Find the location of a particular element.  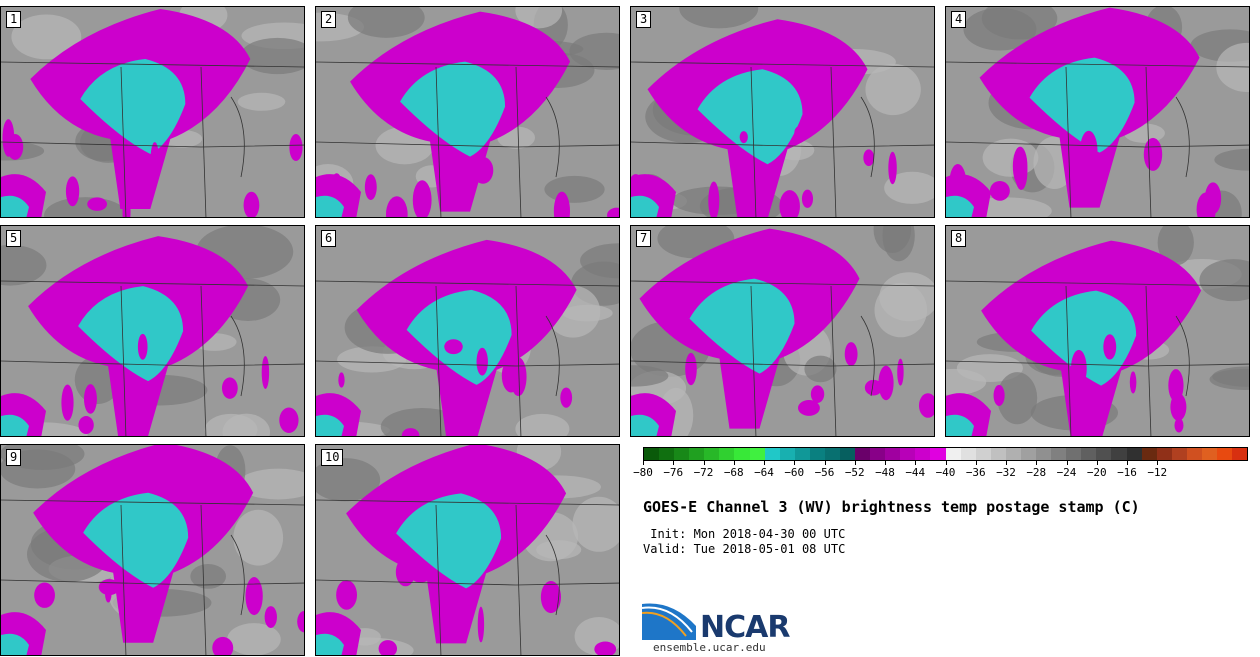

panel-number: 7 is located at coordinates (644, 238).